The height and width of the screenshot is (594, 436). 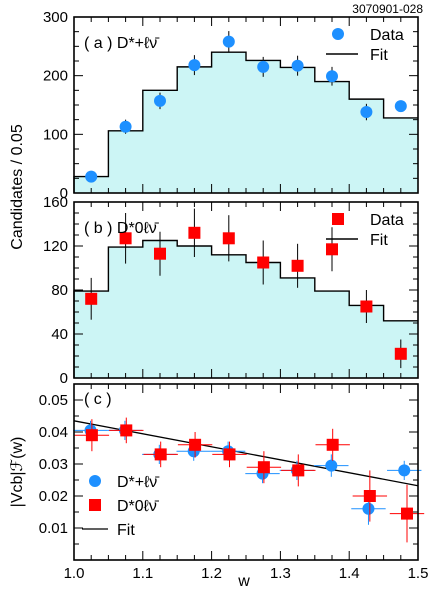 What do you see at coordinates (211, 573) in the screenshot?
I see `x-tick-label: 1.2` at bounding box center [211, 573].